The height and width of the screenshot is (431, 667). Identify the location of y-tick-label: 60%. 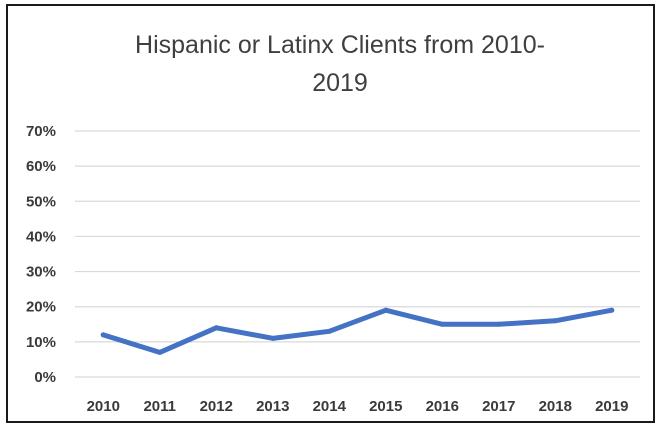
(41, 166).